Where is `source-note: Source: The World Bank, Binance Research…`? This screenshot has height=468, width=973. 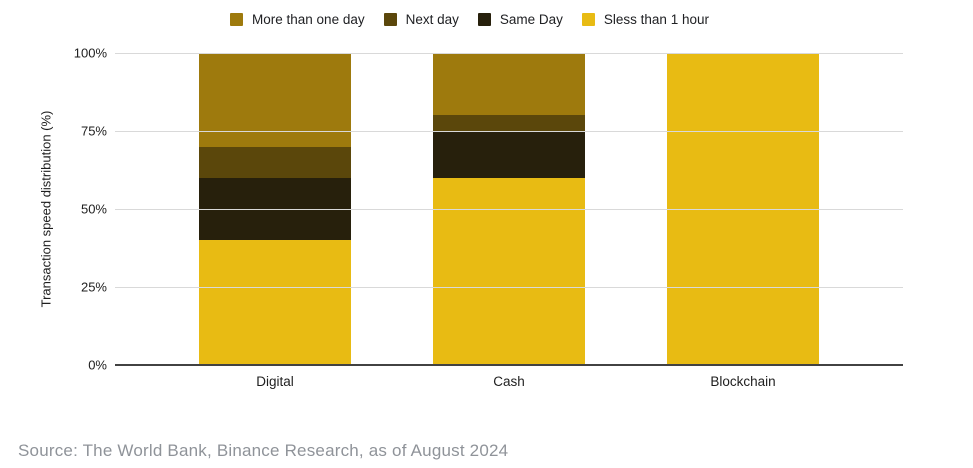 source-note: Source: The World Bank, Binance Research… is located at coordinates (263, 450).